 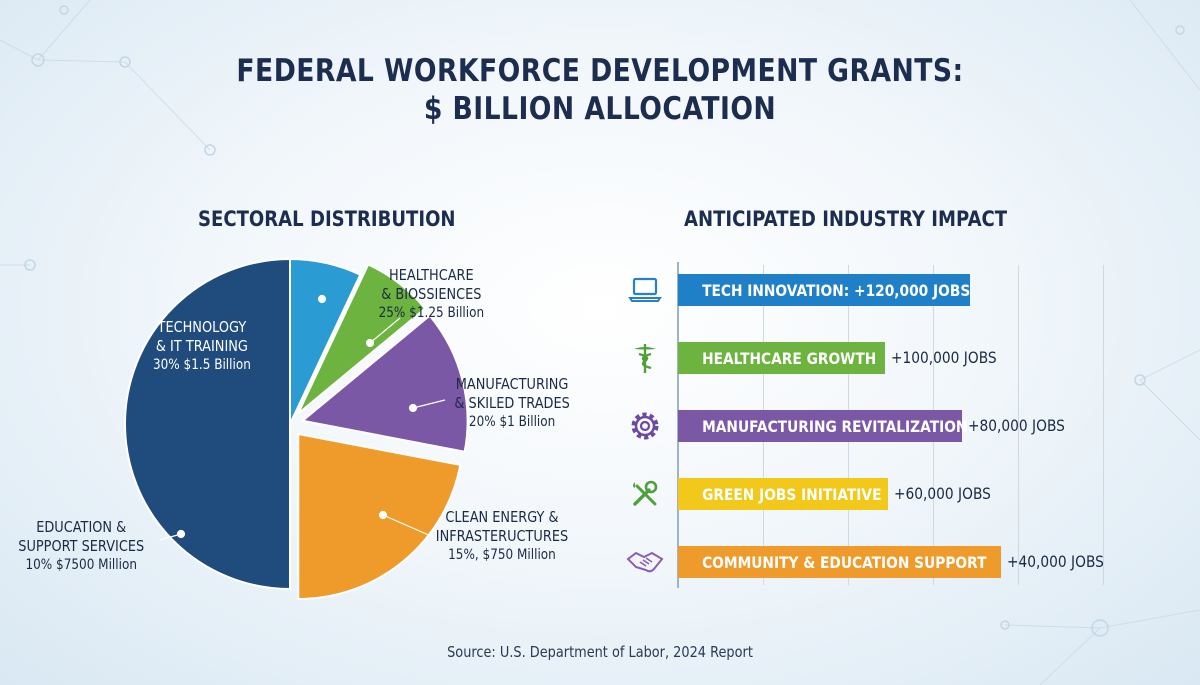 What do you see at coordinates (645, 562) in the screenshot?
I see `handshake-icon` at bounding box center [645, 562].